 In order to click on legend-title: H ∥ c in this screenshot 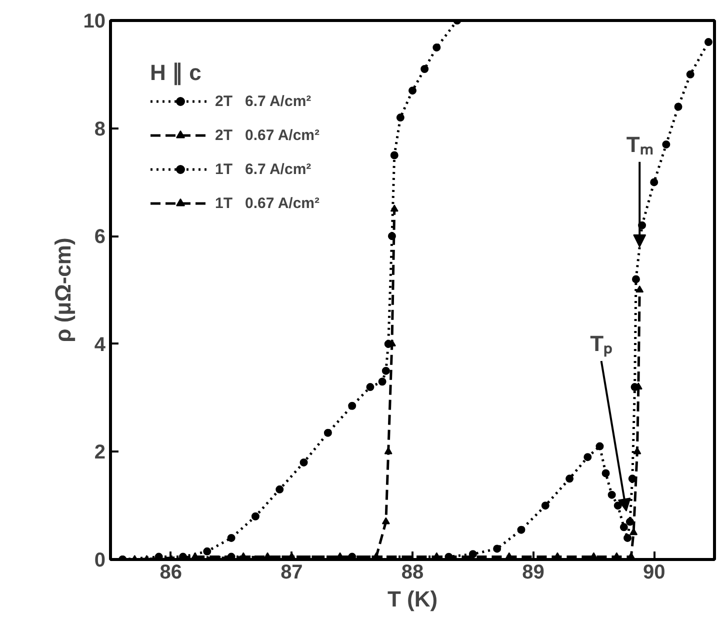, I will do `click(176, 73)`.